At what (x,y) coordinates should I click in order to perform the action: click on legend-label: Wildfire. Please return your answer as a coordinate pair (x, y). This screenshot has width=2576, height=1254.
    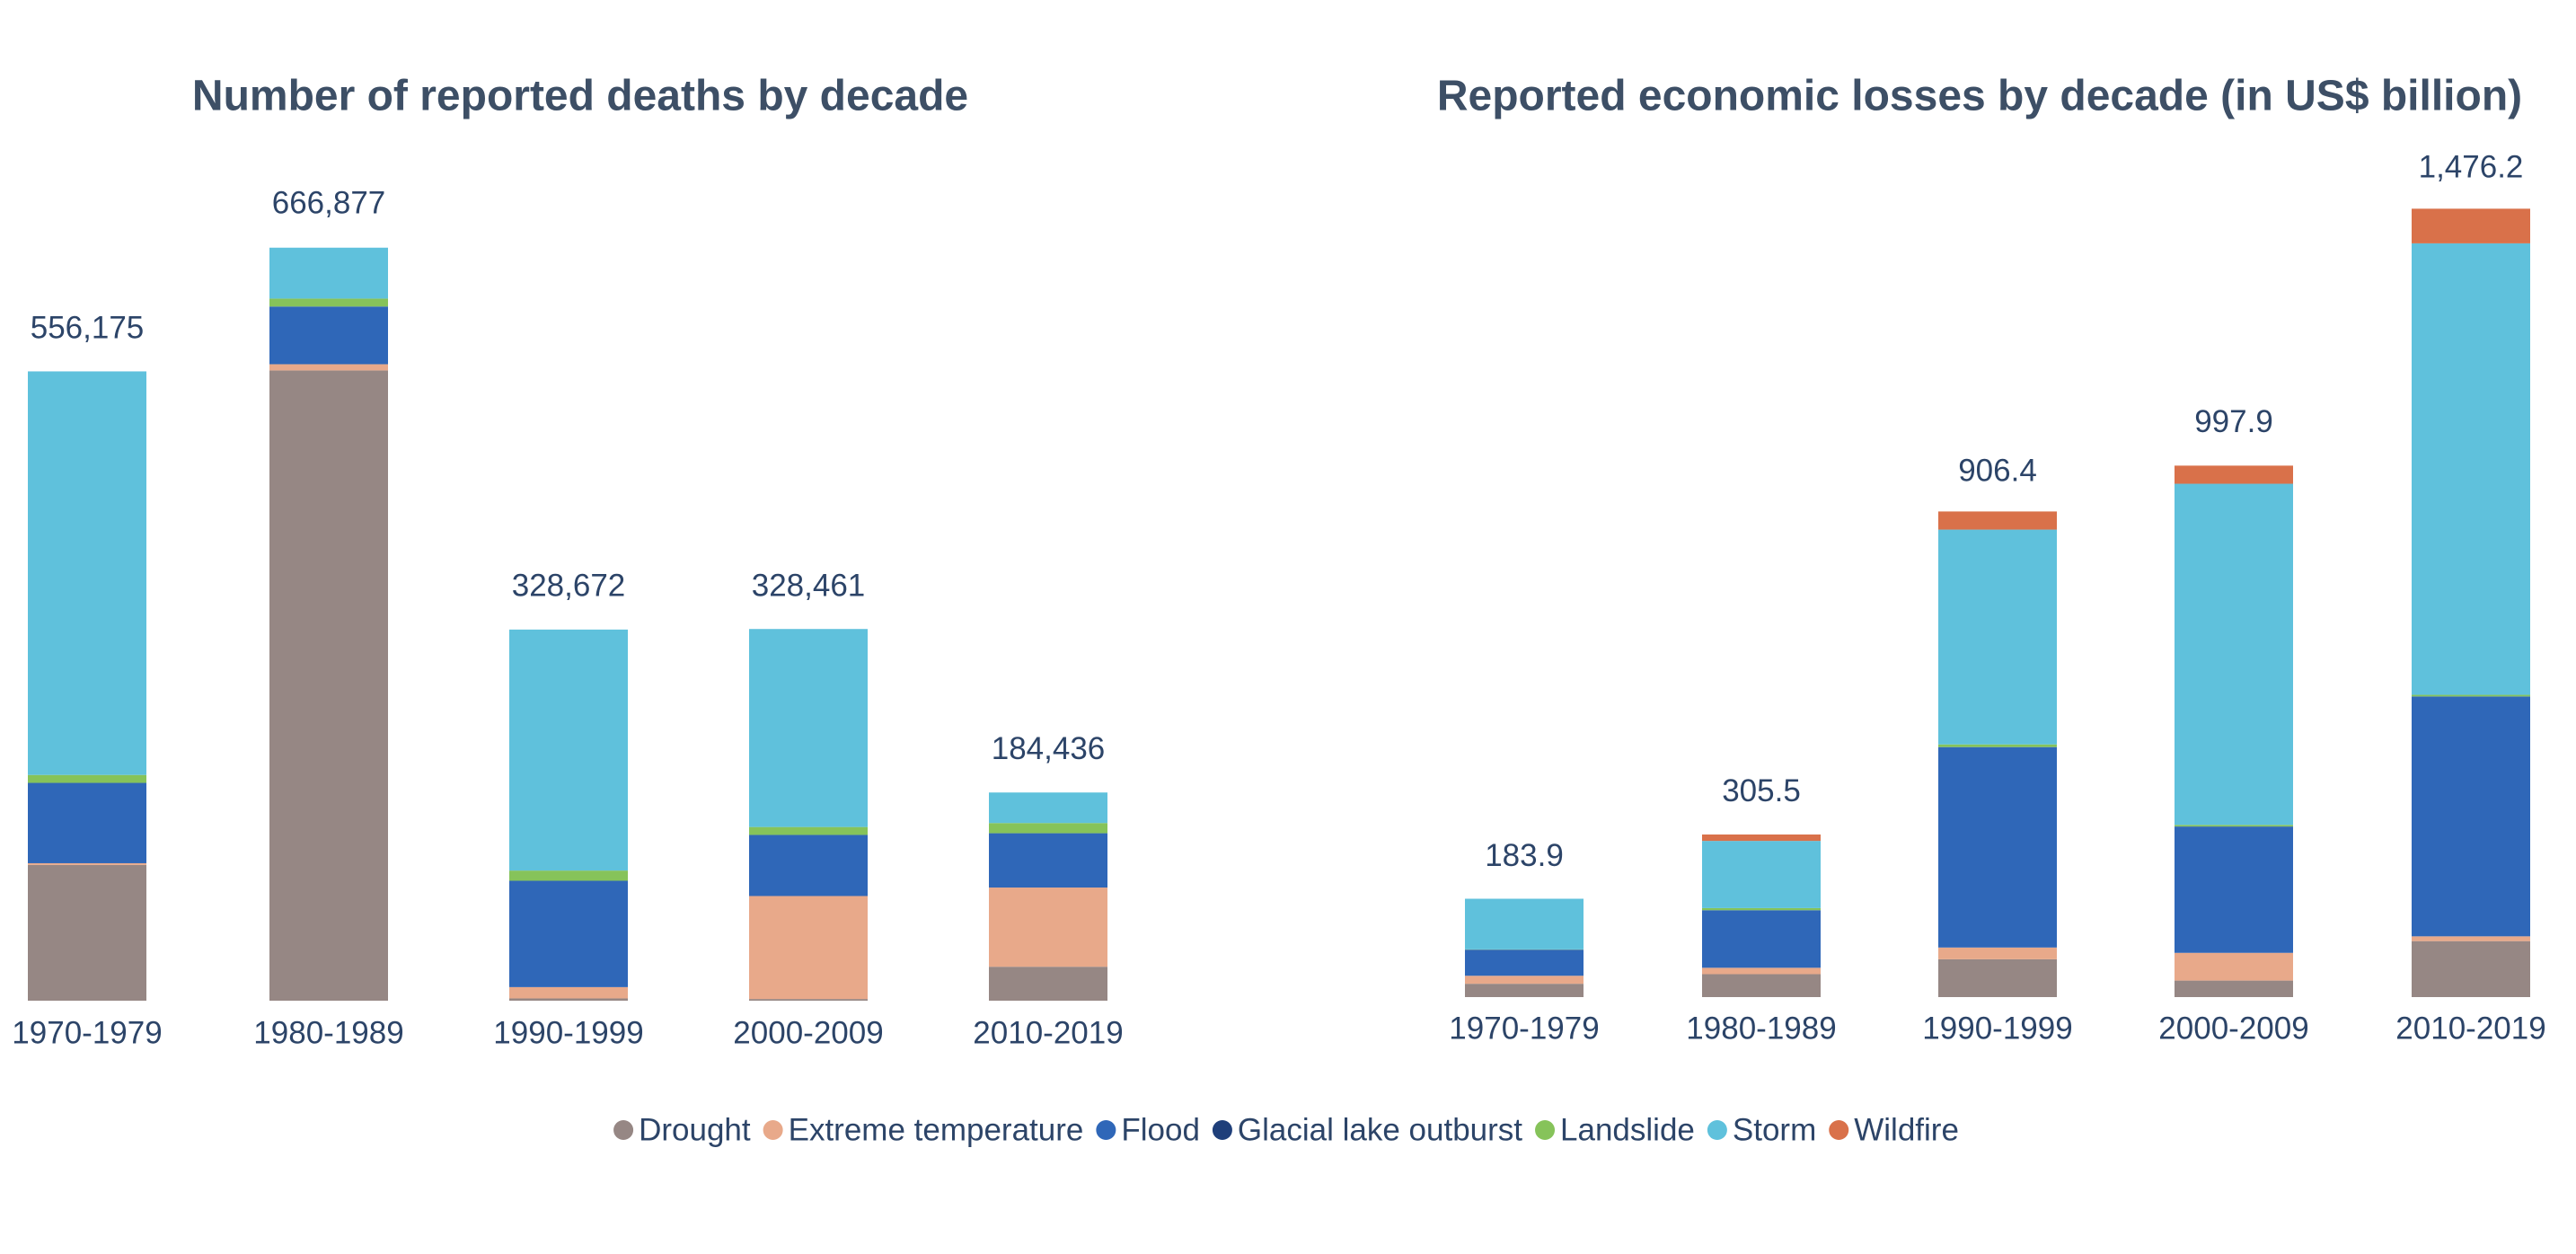
    Looking at the image, I should click on (1906, 1129).